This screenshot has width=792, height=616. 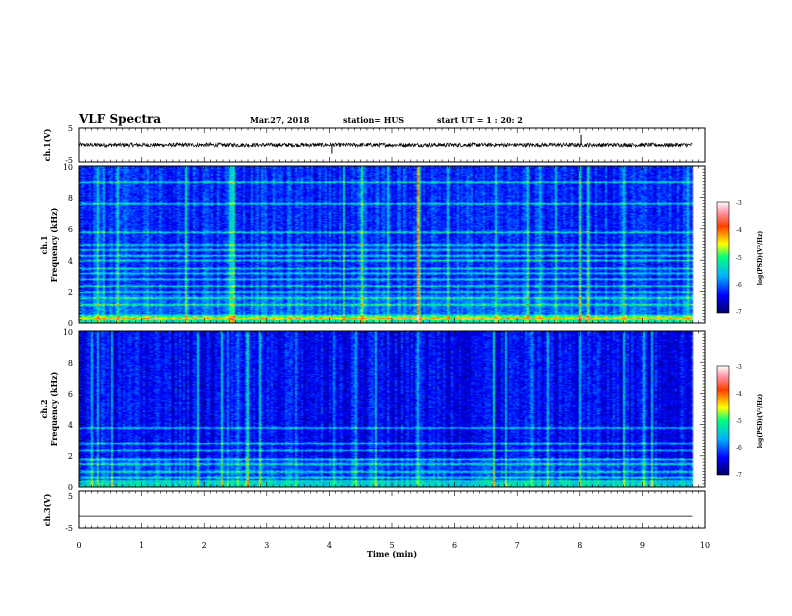 What do you see at coordinates (70, 363) in the screenshot?
I see `spec2-ytick-8: 8` at bounding box center [70, 363].